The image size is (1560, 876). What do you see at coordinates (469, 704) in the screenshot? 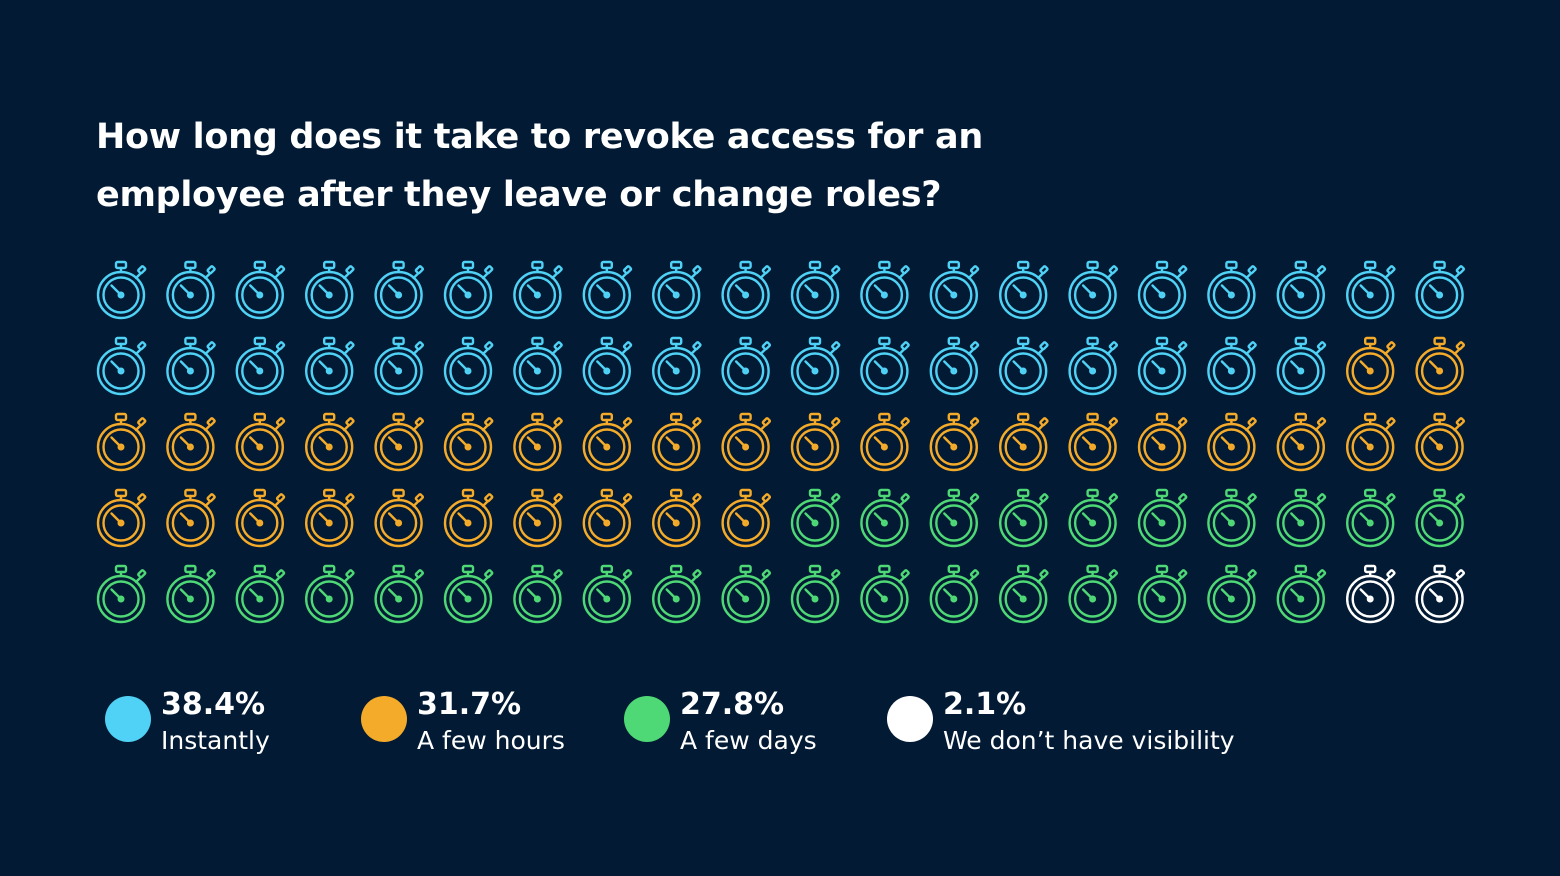
I see `legend-value-a-few-hours: 31.7%` at bounding box center [469, 704].